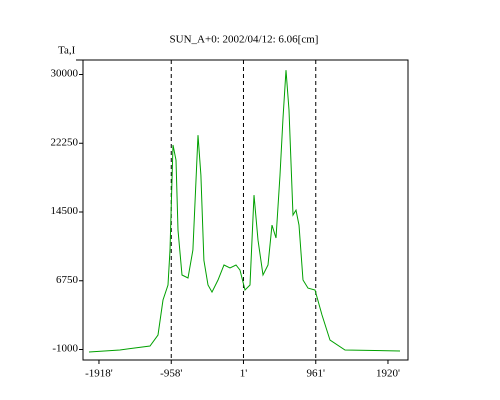 The width and height of the screenshot is (500, 400). What do you see at coordinates (244, 40) in the screenshot?
I see `chart-title: SUN_A+0: 2002/04/12: 6.06[cm]` at bounding box center [244, 40].